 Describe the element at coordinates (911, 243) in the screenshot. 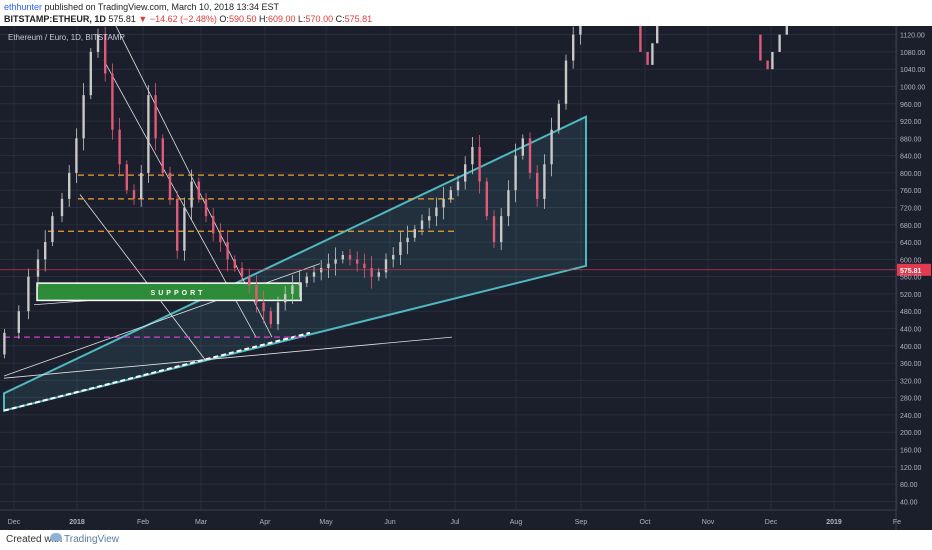

I see `y-tick-label: 640.00` at that location.